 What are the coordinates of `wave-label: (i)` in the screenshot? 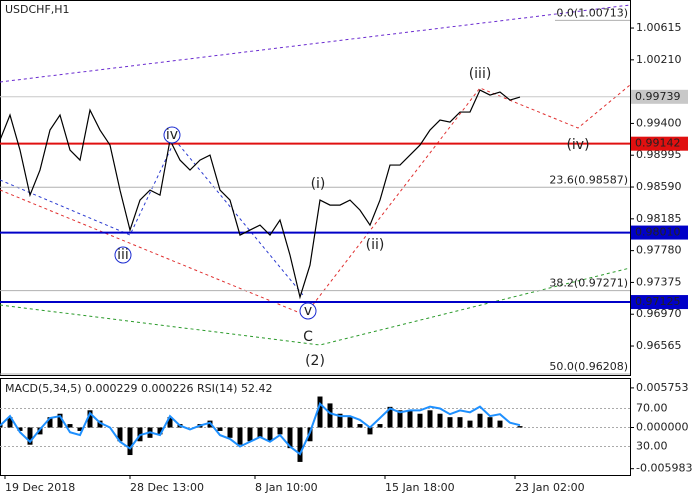 It's located at (318, 184).